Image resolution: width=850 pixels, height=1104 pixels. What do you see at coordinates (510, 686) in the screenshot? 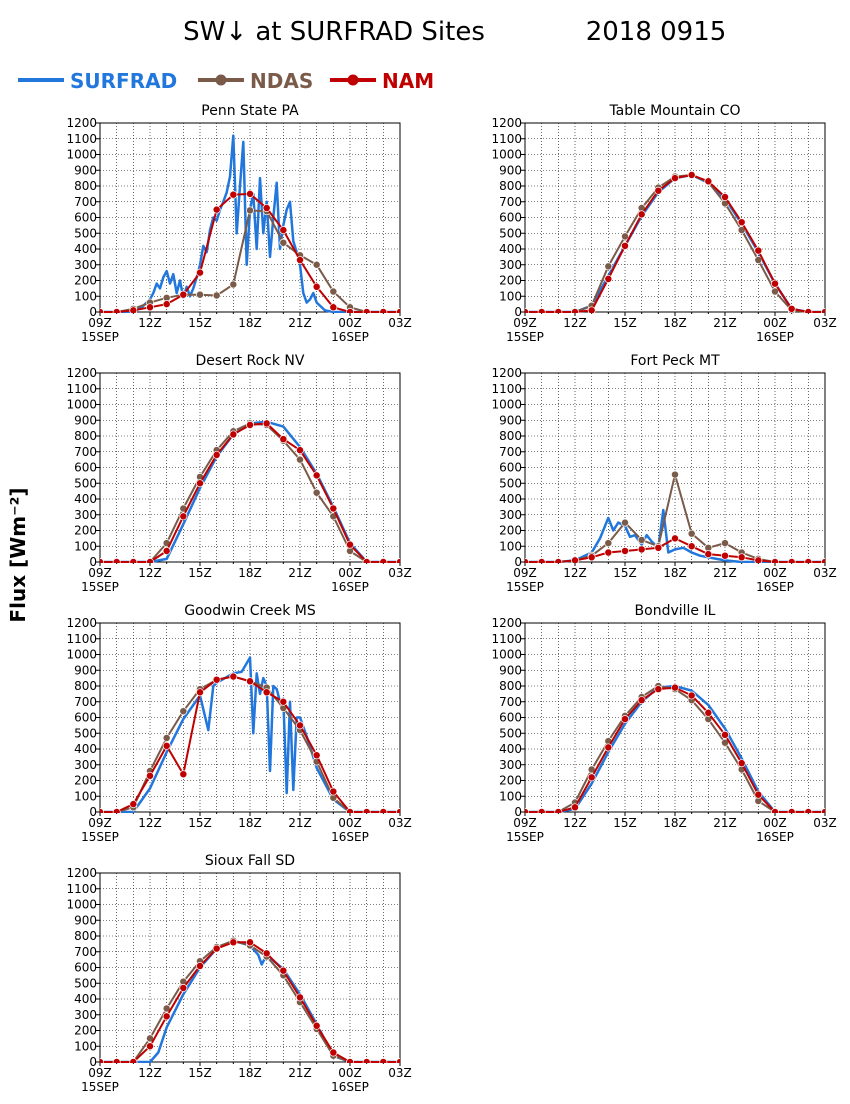
I see `y-tick-label: 800` at bounding box center [510, 686].